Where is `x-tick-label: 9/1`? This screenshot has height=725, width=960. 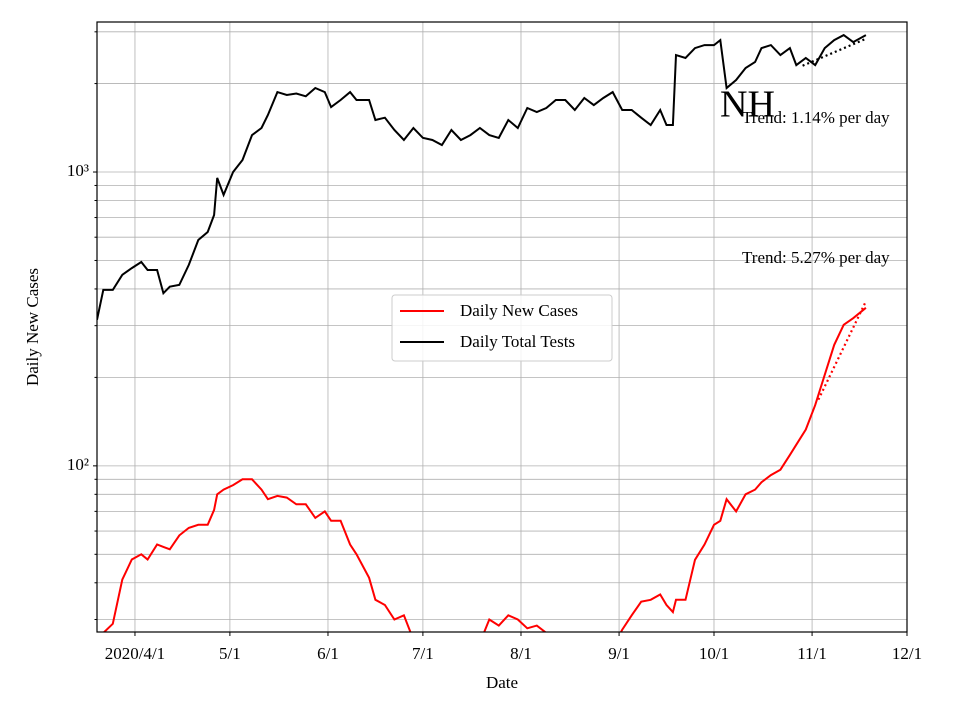
x-tick-label: 9/1 is located at coordinates (619, 653).